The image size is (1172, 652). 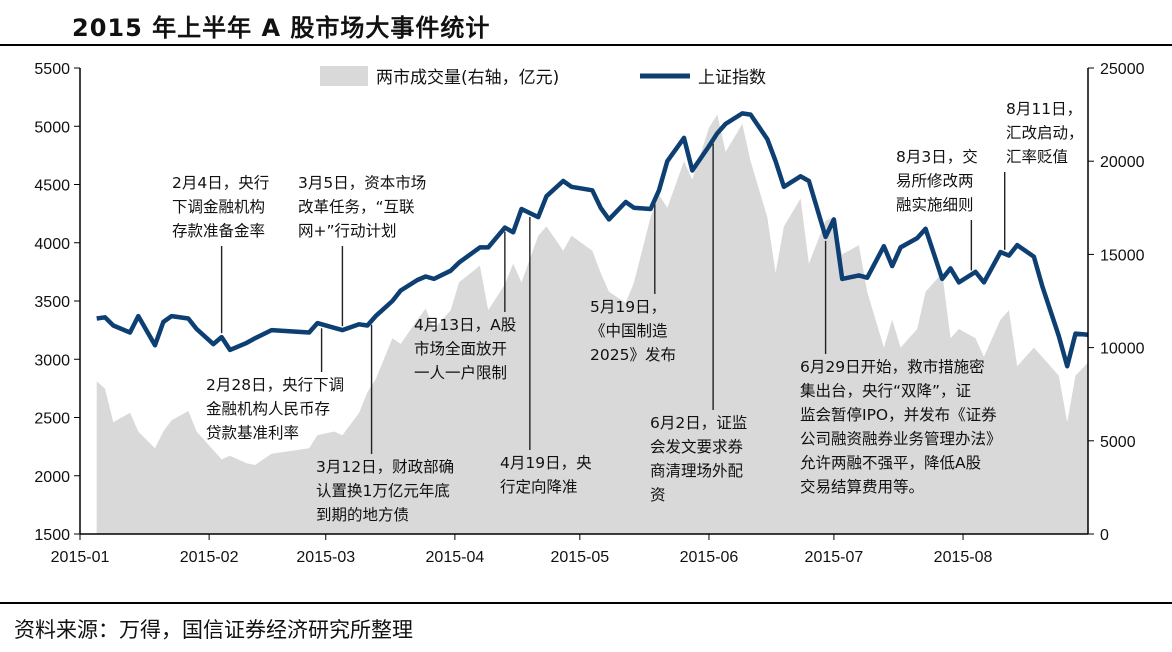 What do you see at coordinates (892, 367) in the screenshot?
I see `annotation-text: 6月29日开始，救市措施密` at bounding box center [892, 367].